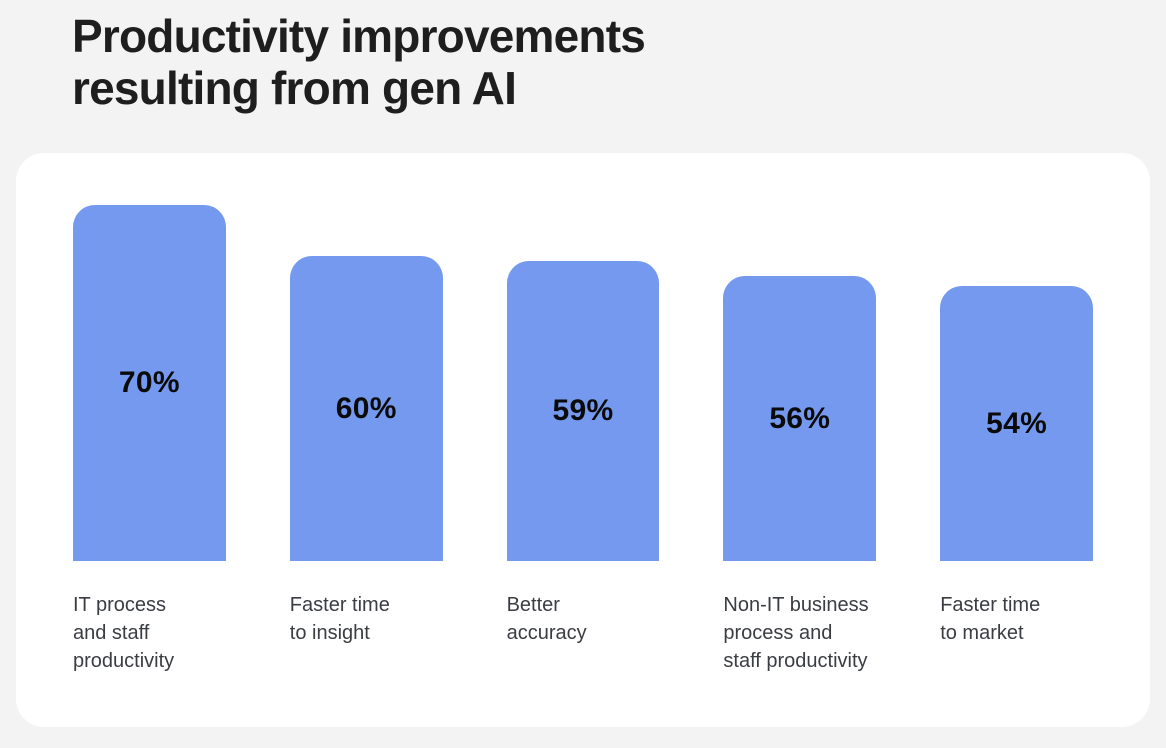  I want to click on bar-value-label: 54%, so click(1017, 423).